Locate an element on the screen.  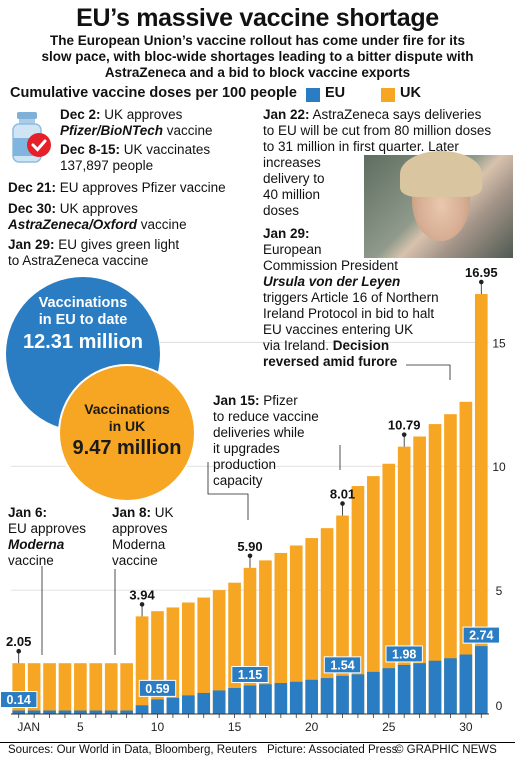
event-person-name: Ursula von der Leyen is located at coordinates (332, 281).